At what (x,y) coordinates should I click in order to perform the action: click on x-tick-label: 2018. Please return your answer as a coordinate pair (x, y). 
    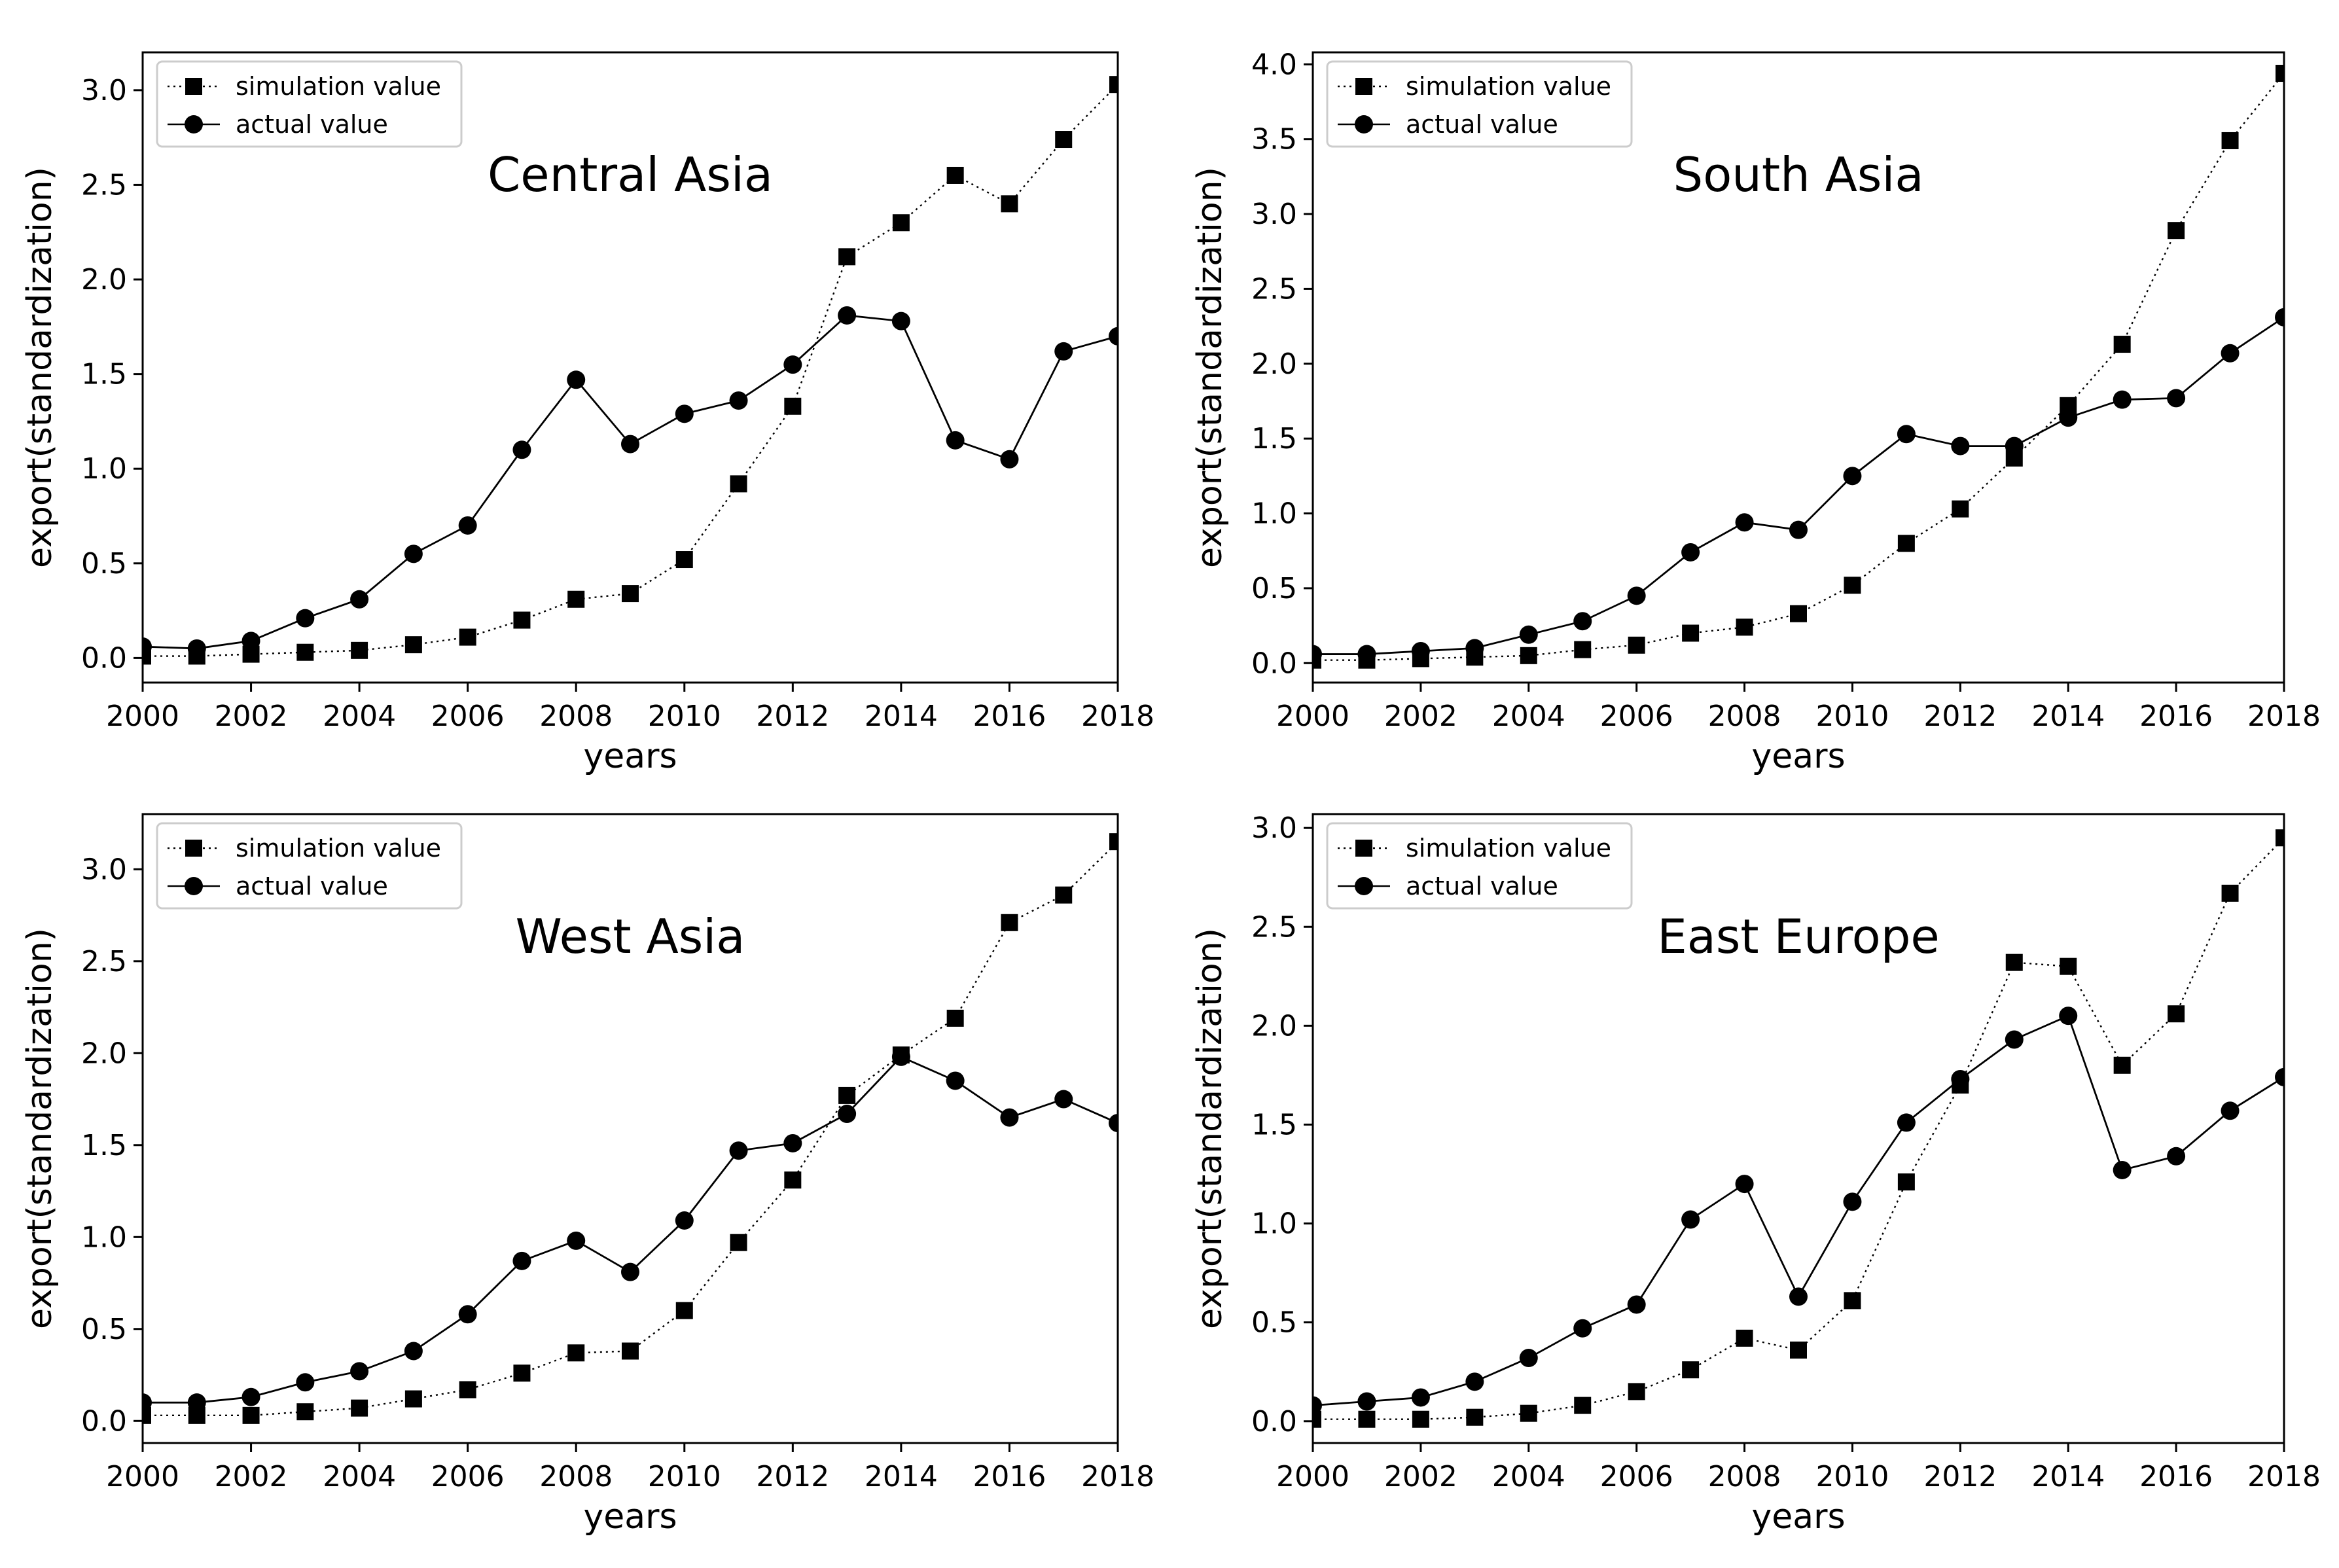
    Looking at the image, I should click on (2284, 1476).